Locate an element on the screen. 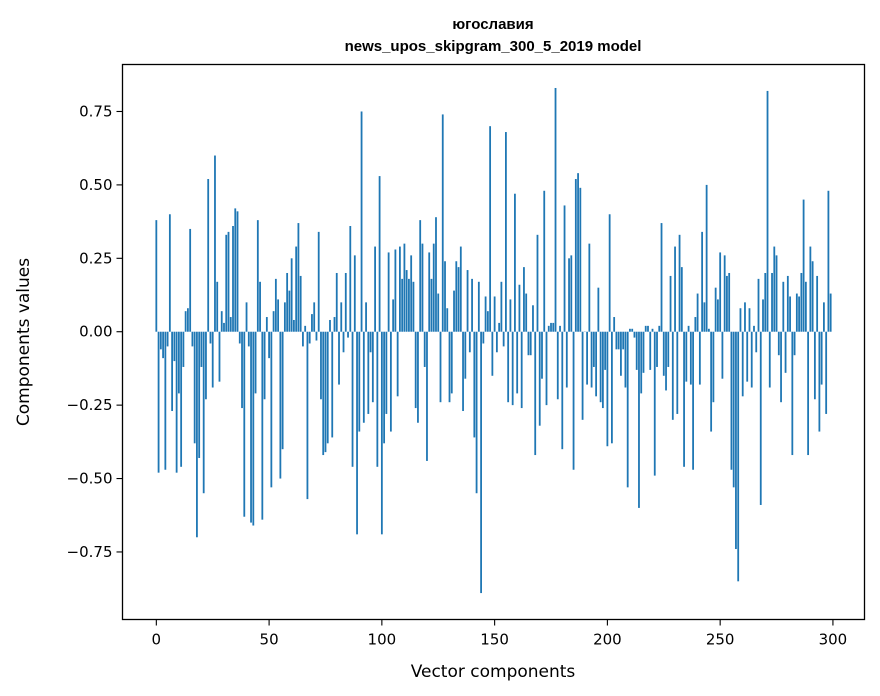 The image size is (880, 696). chart-subtitle: news_upos_skipgram_300_5_2019 model is located at coordinates (493, 46).